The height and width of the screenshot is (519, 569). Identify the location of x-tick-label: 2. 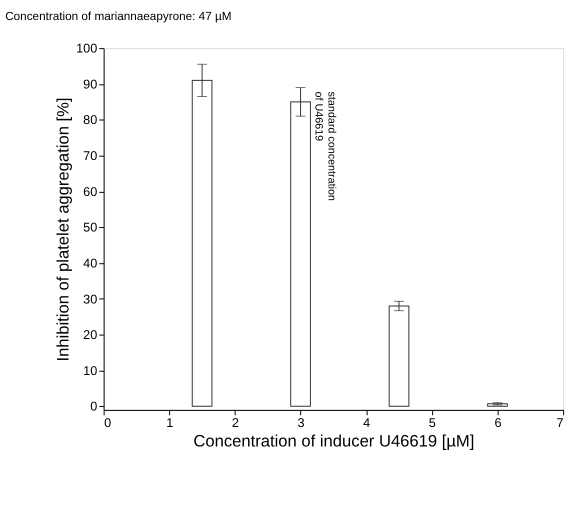
(235, 423).